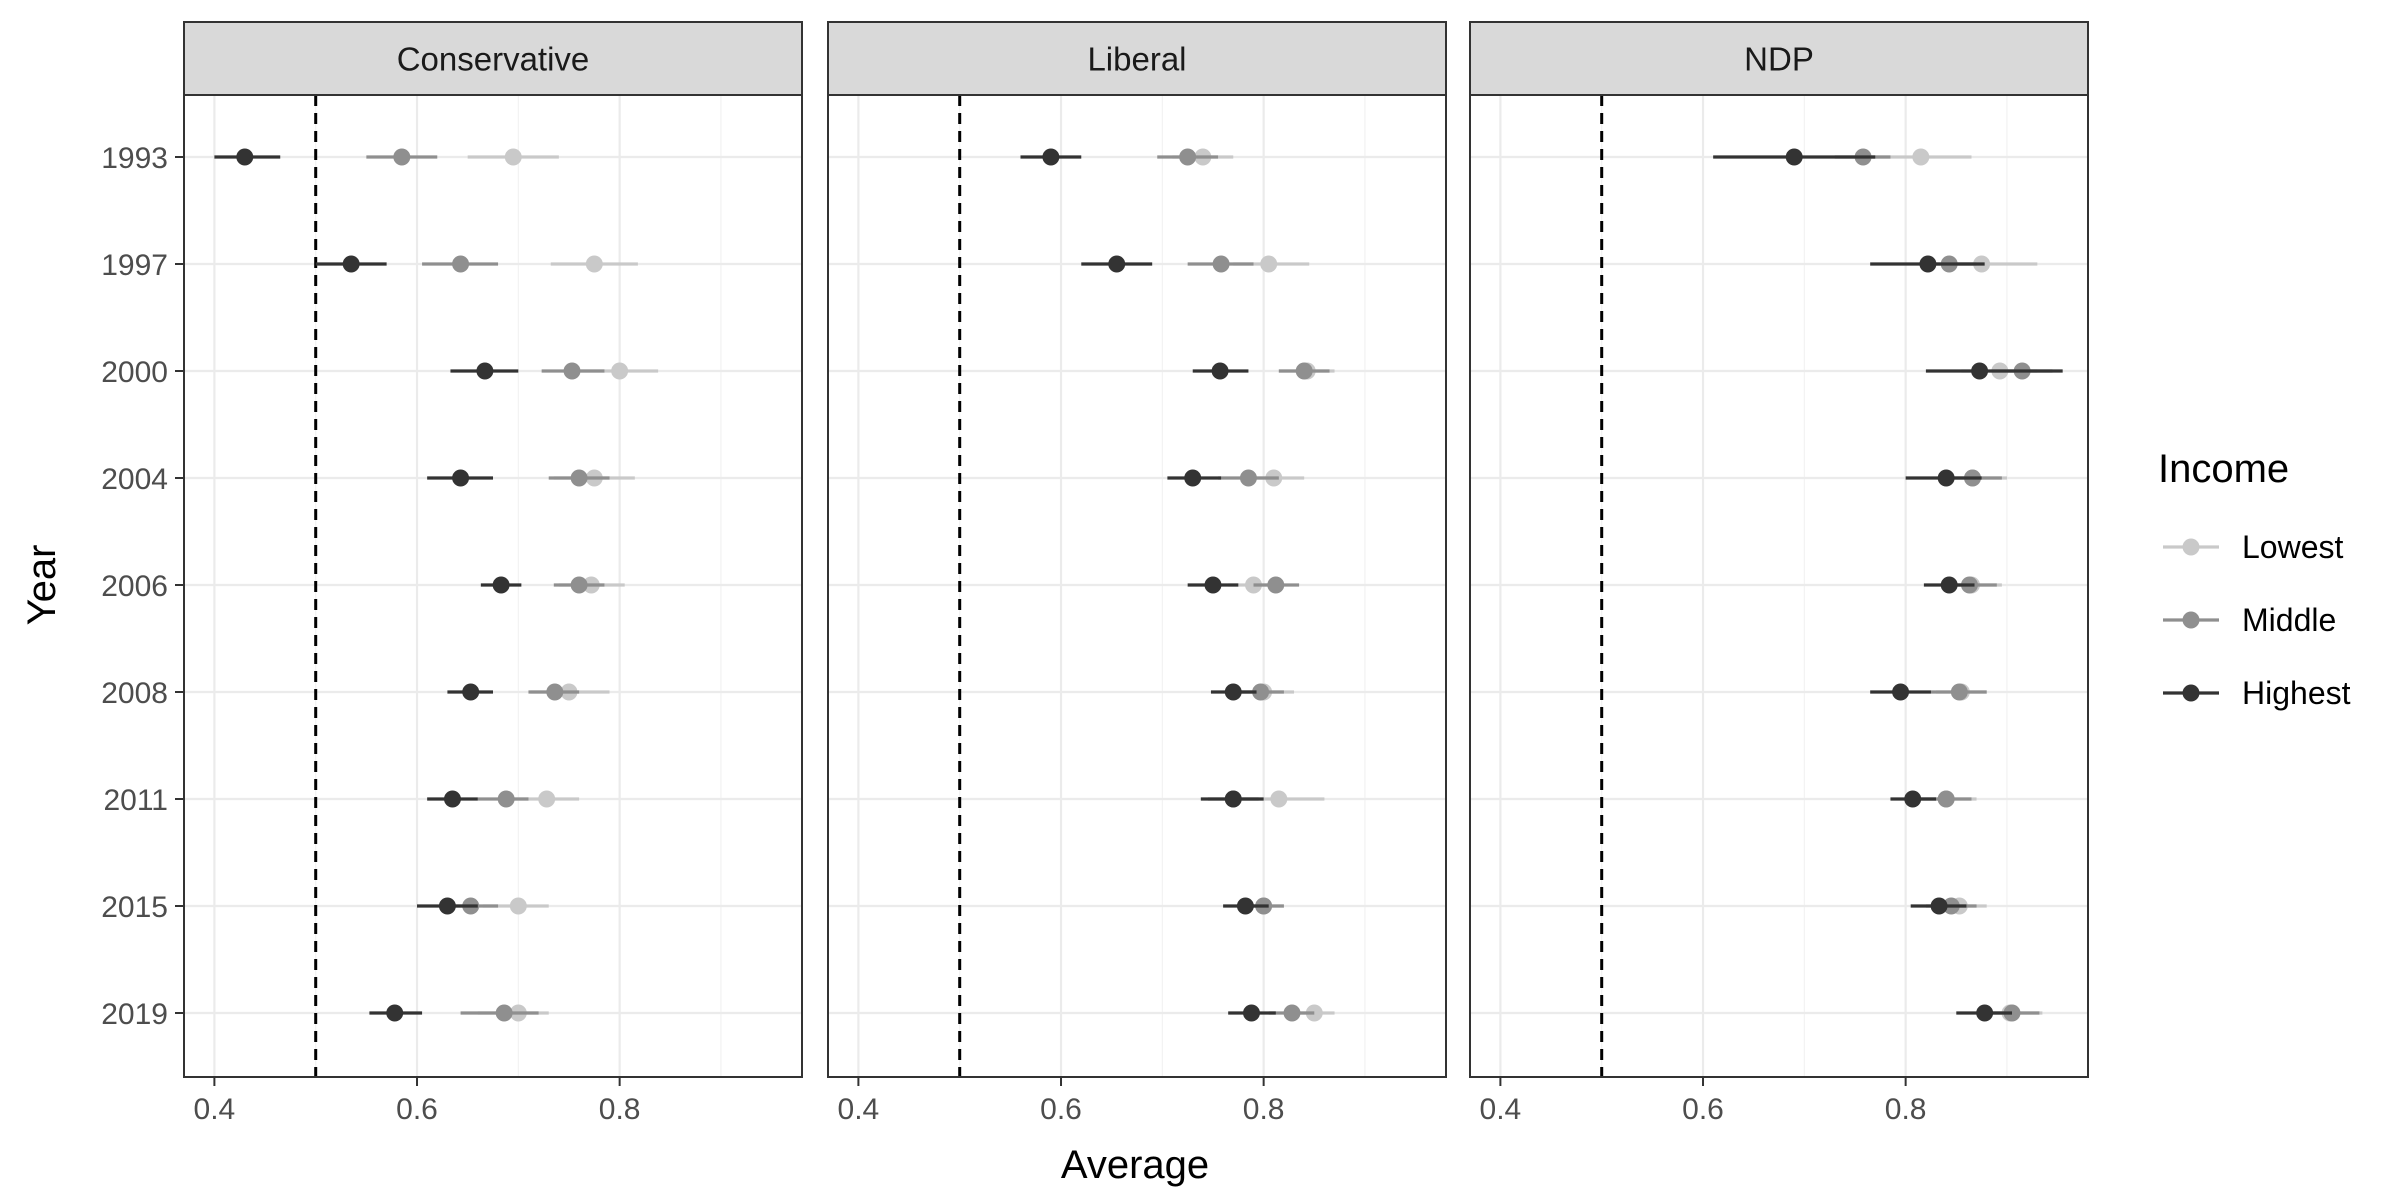 The image size is (2400, 1200). I want to click on y-tick-label: 2011, so click(135, 800).